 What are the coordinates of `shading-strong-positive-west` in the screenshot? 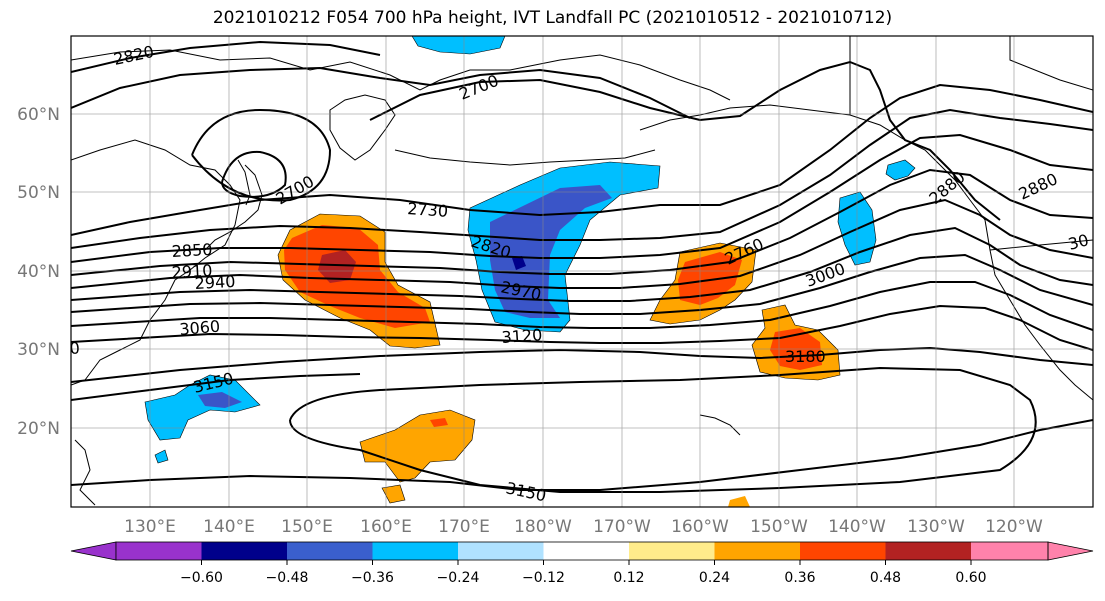 It's located at (357, 276).